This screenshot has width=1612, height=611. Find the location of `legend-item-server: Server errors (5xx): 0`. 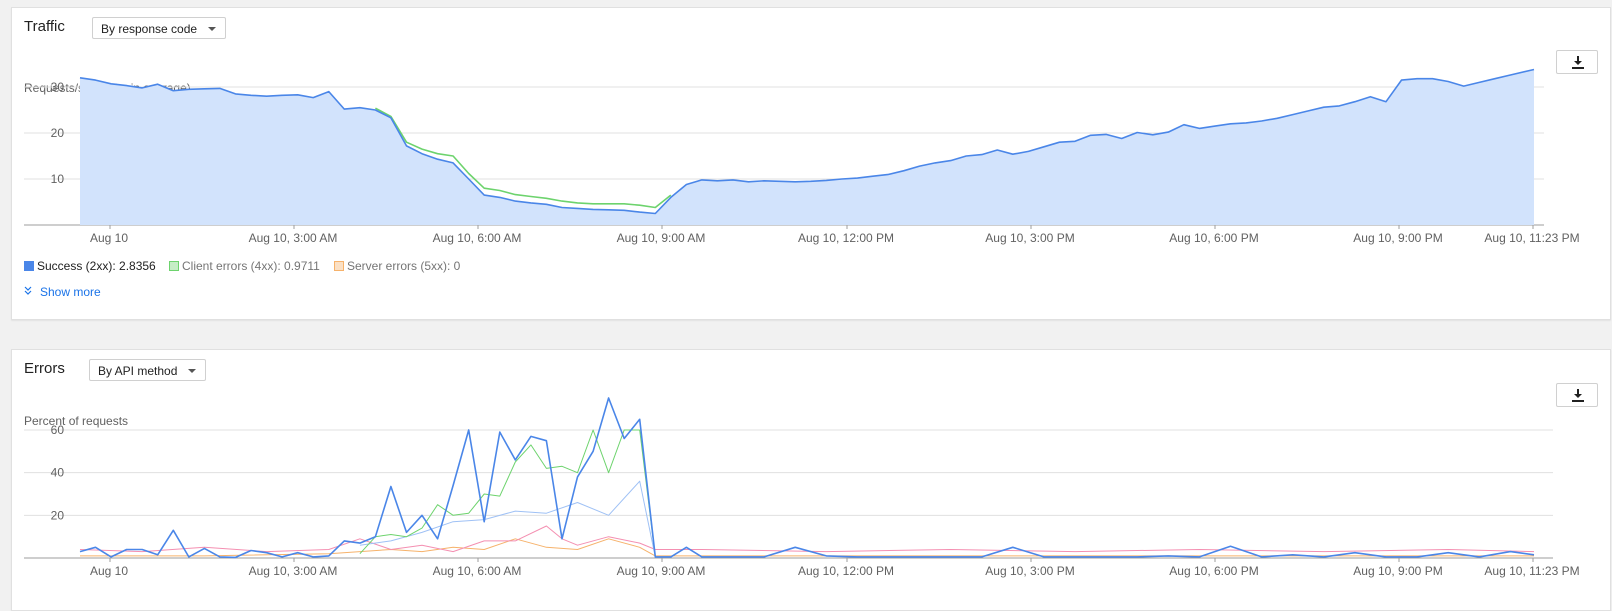

legend-item-server: Server errors (5xx): 0 is located at coordinates (397, 266).